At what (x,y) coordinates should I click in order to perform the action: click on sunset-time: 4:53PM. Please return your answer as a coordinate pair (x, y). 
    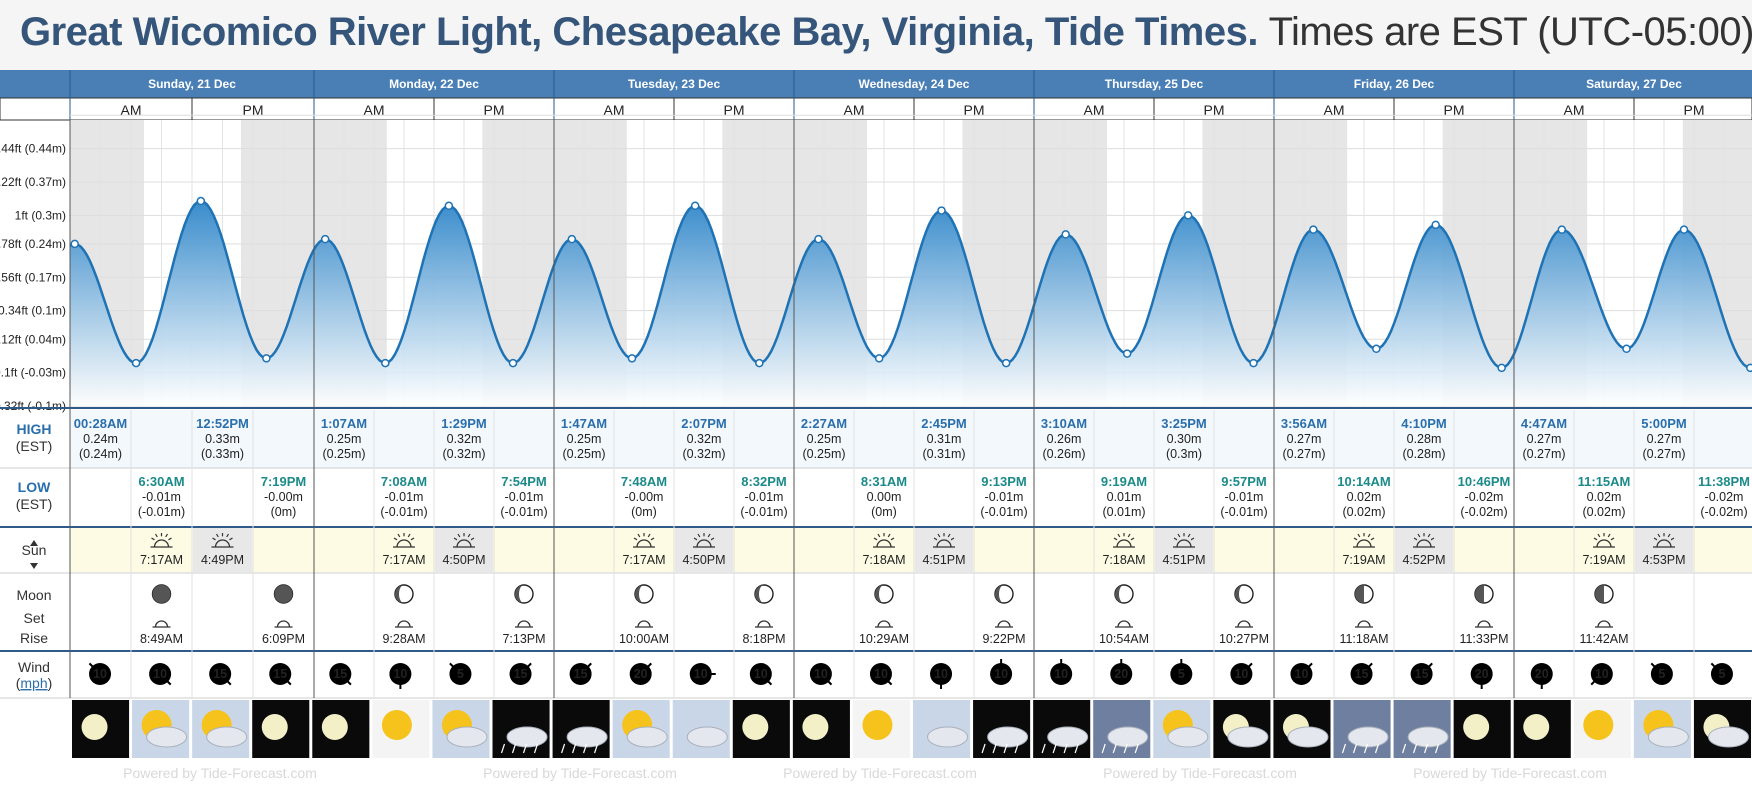
    Looking at the image, I should click on (1663, 560).